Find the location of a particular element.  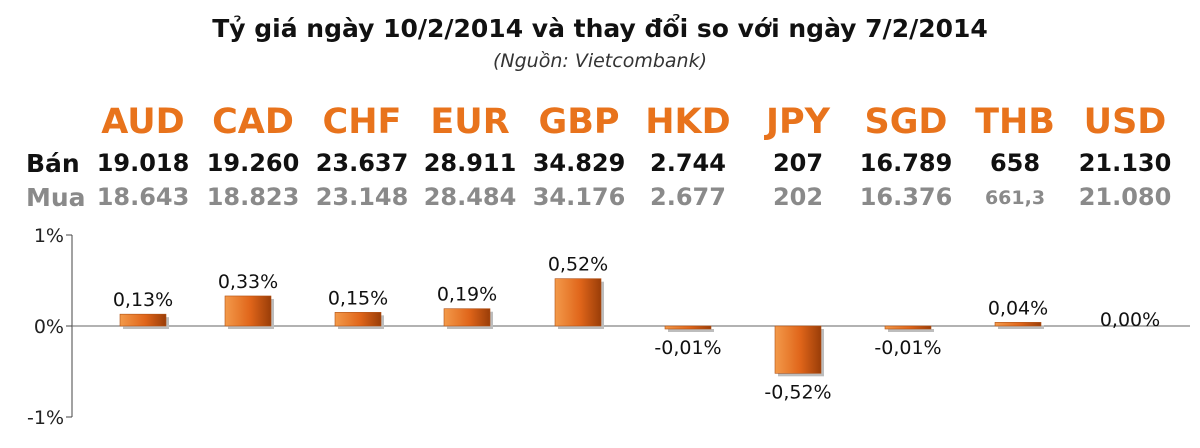

bar-hkd is located at coordinates (688, 327).